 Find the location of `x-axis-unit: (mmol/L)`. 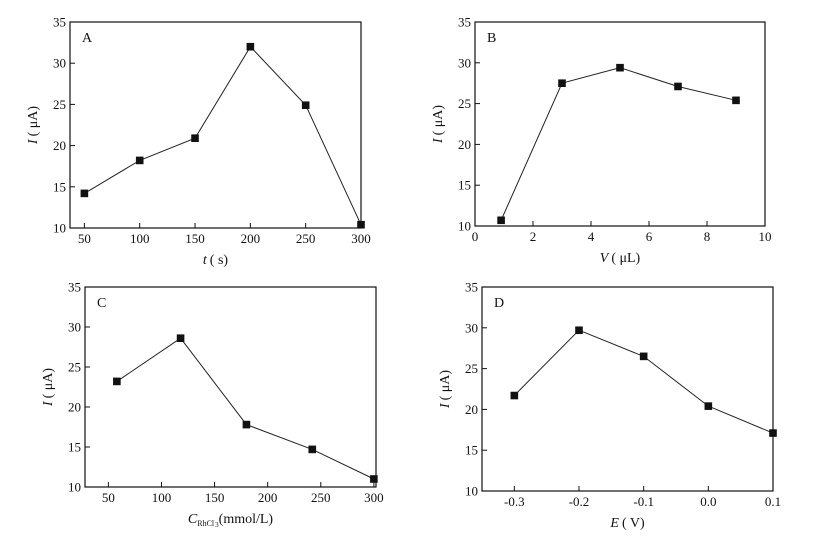

x-axis-unit: (mmol/L) is located at coordinates (246, 519).